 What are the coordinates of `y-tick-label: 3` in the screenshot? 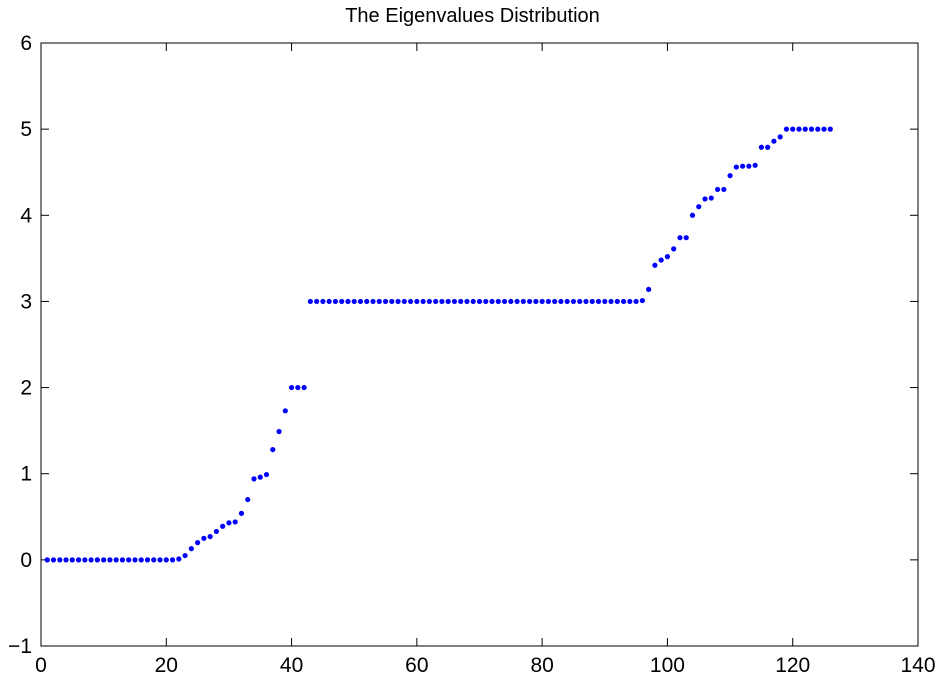 It's located at (26, 301).